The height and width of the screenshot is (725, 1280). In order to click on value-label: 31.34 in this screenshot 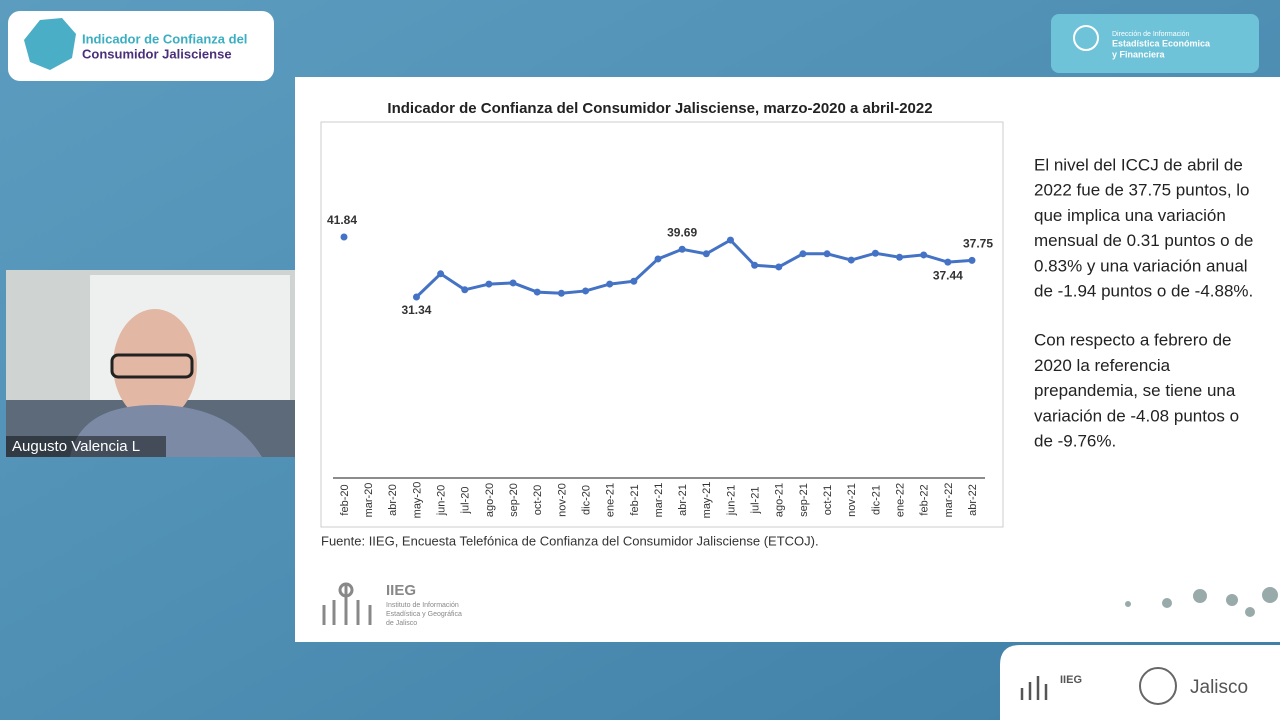, I will do `click(416, 310)`.